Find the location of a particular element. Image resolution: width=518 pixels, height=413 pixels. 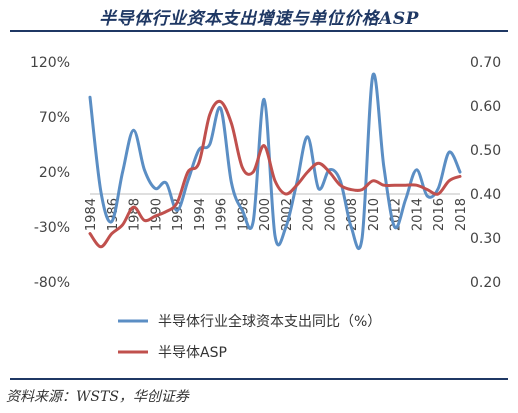

title-underline is located at coordinates (259, 31).